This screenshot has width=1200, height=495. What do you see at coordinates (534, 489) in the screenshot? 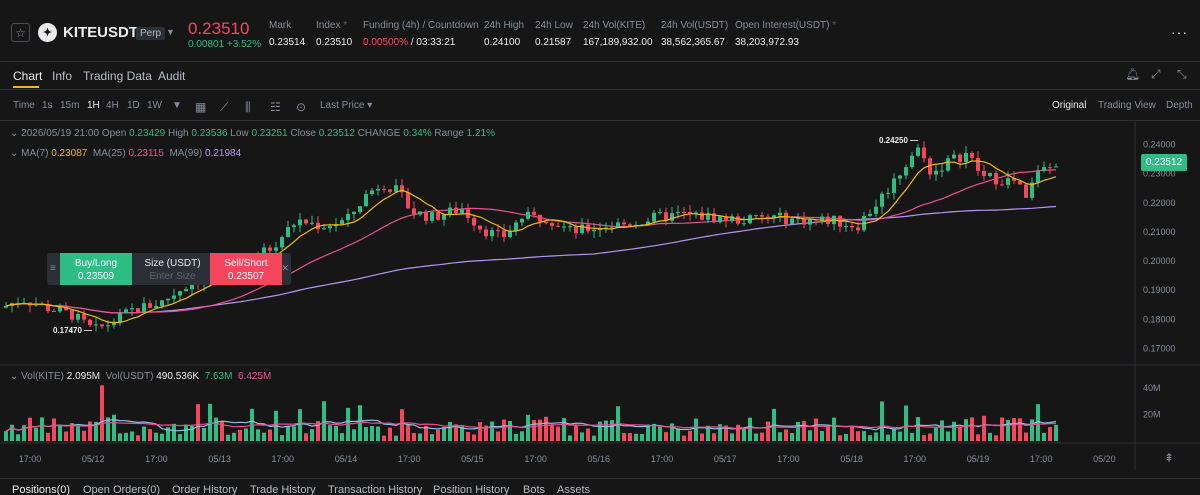
I see `tab-bots: Bots` at bounding box center [534, 489].